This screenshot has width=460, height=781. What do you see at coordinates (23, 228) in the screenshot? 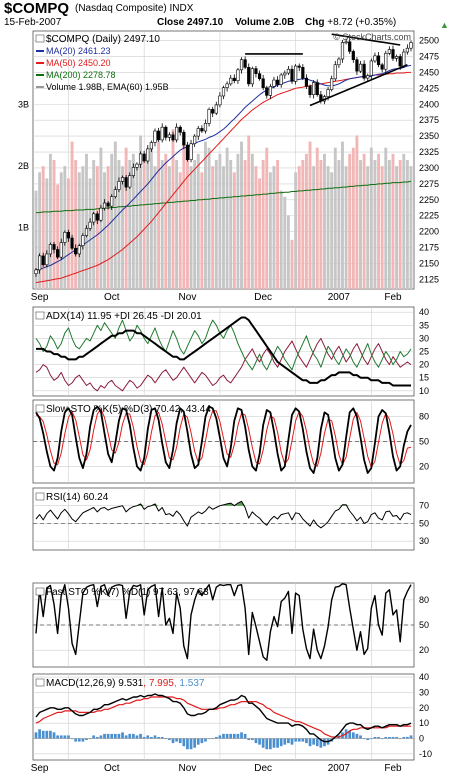
I see `volume-tick-label: 1B` at bounding box center [23, 228].